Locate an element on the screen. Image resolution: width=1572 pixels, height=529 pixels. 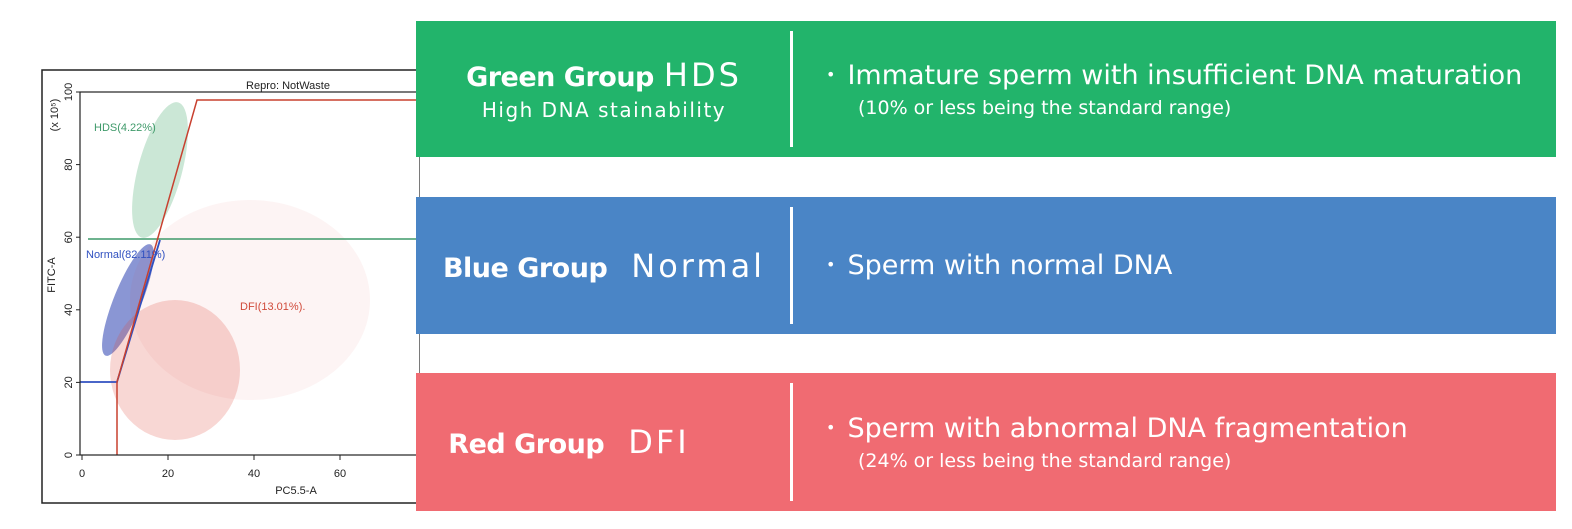
group-name: Blue Group is located at coordinates (525, 268).